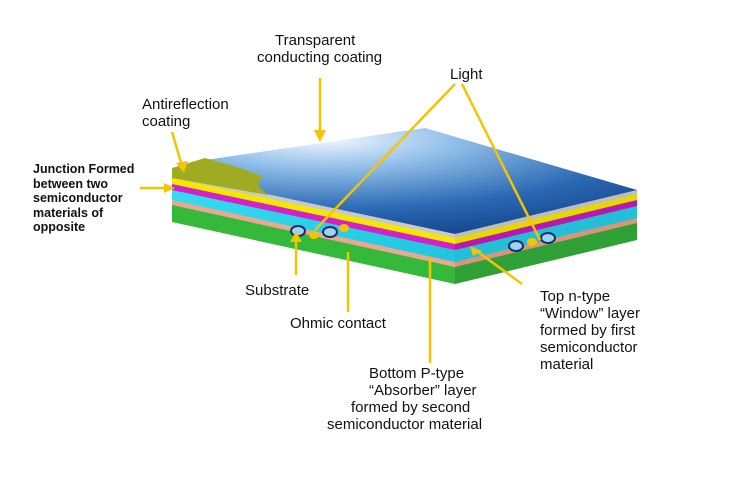  I want to click on antireflection-label-line-2: coating, so click(166, 121).